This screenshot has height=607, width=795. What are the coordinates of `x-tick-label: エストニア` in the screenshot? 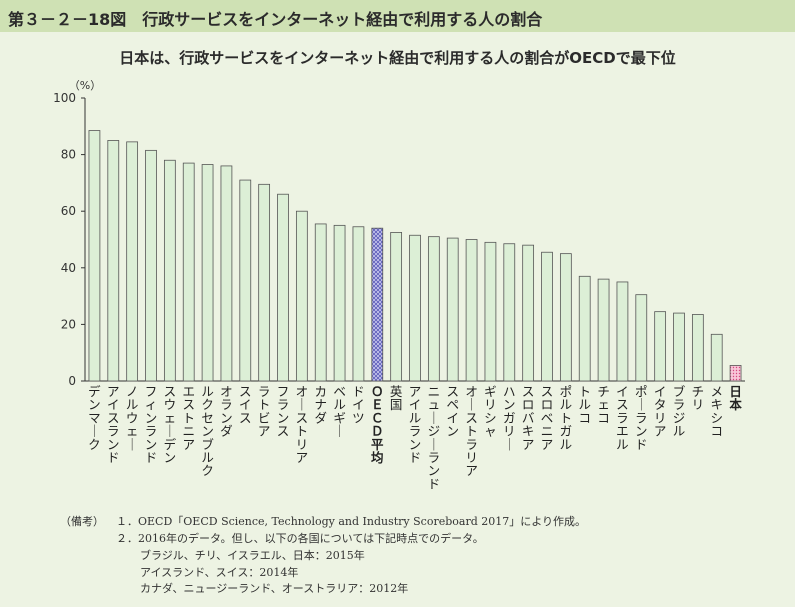 It's located at (188, 418).